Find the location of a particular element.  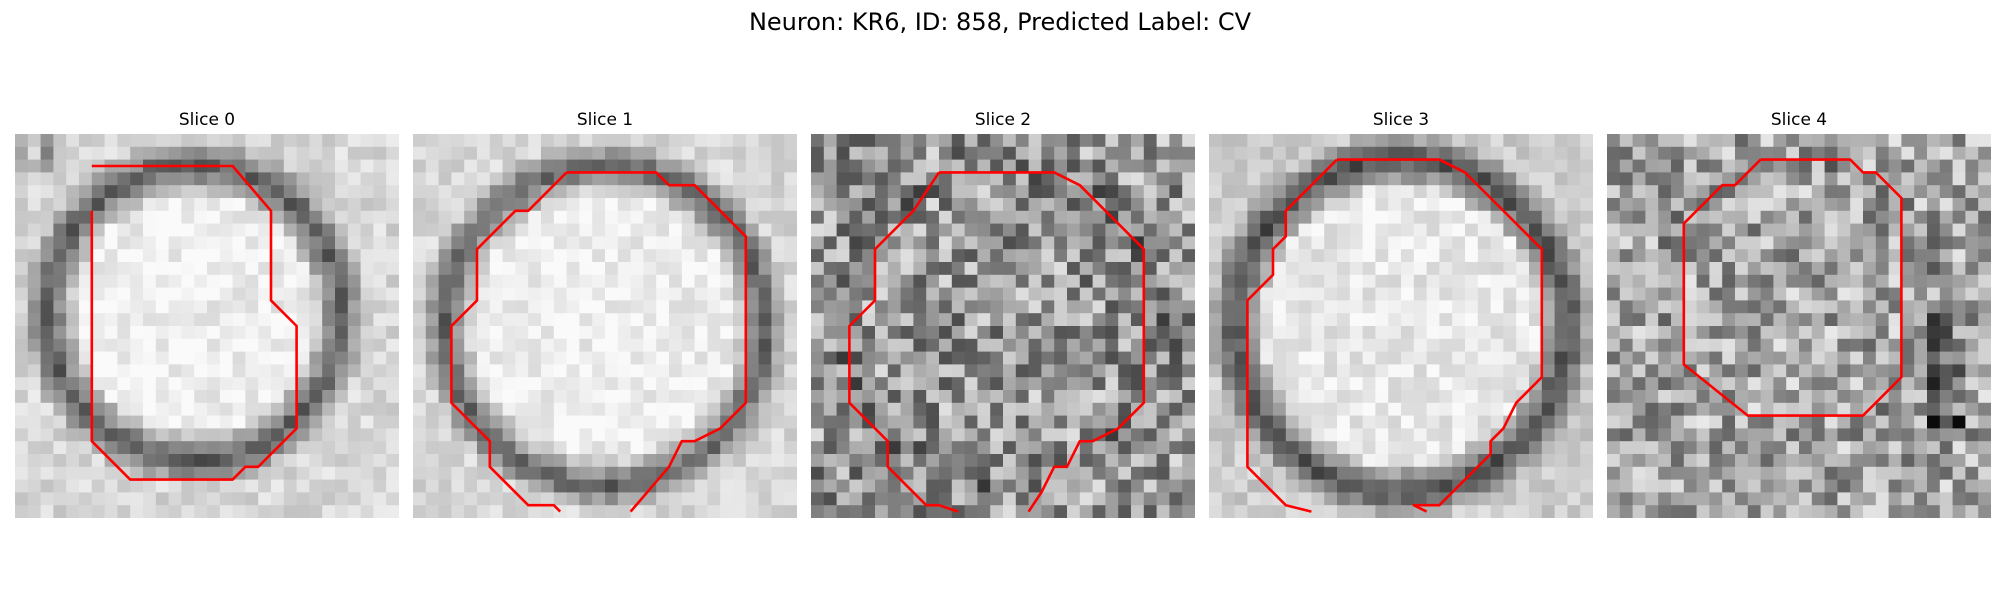

slice-panel-3: Slice 3 is located at coordinates (1401, 120).